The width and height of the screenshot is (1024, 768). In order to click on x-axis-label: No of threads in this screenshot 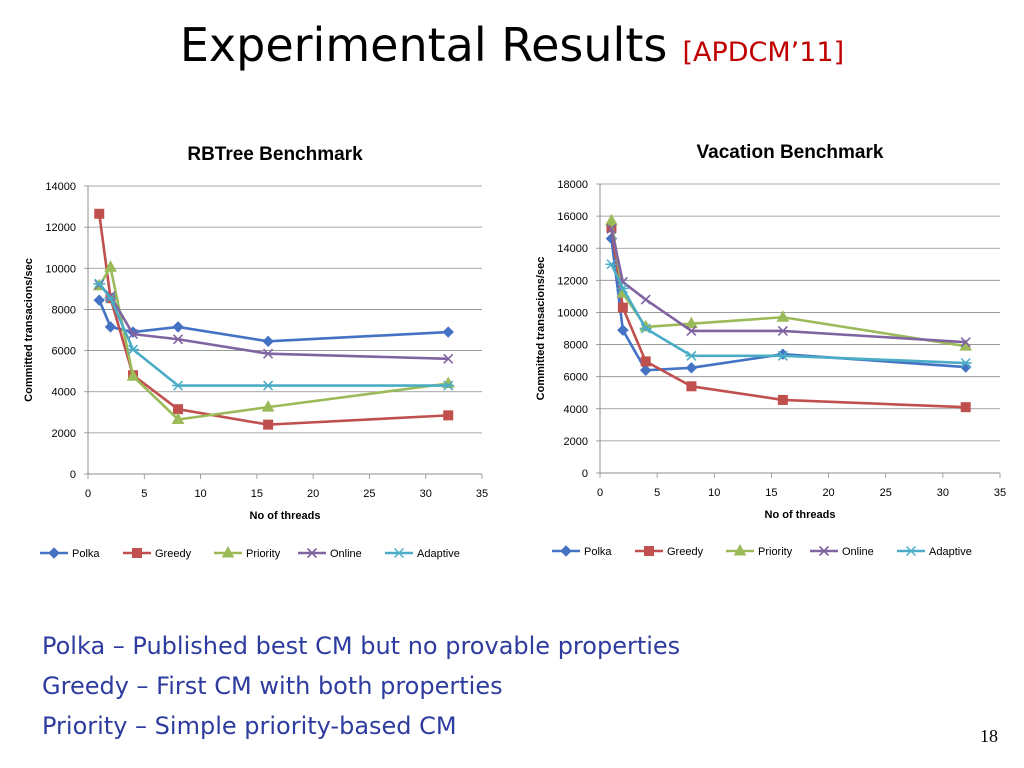, I will do `click(285, 516)`.